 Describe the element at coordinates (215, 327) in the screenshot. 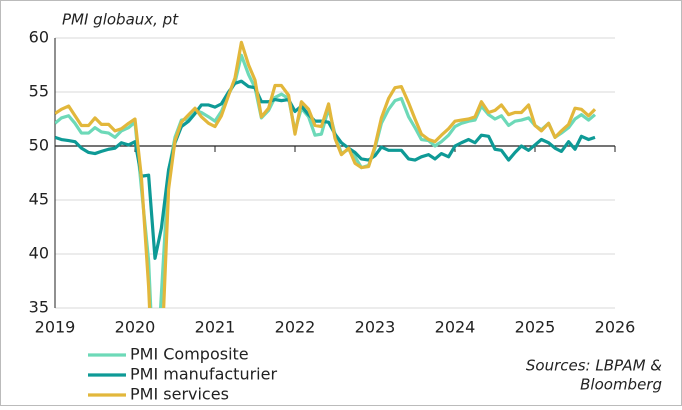

I see `x-tick-label: 2021` at that location.